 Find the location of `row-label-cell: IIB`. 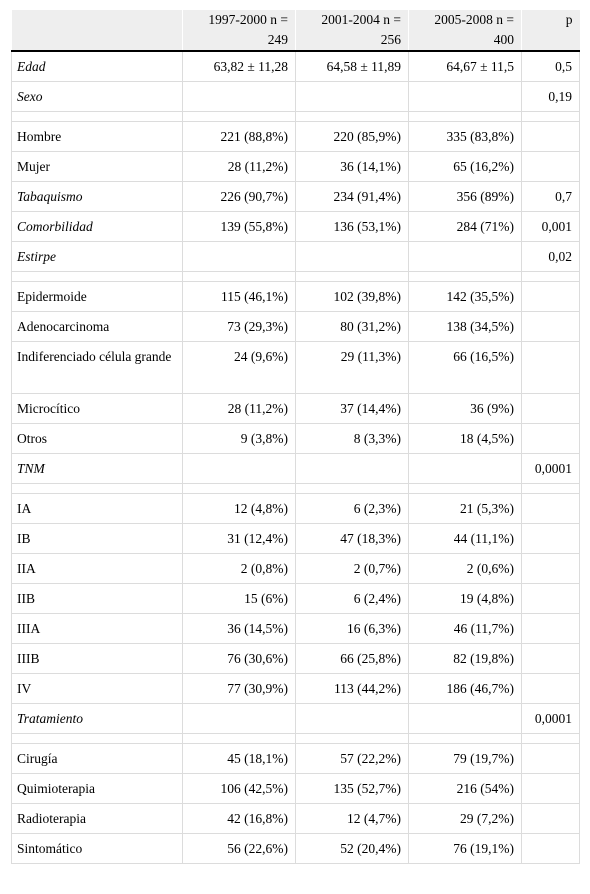

row-label-cell: IIB is located at coordinates (97, 598).